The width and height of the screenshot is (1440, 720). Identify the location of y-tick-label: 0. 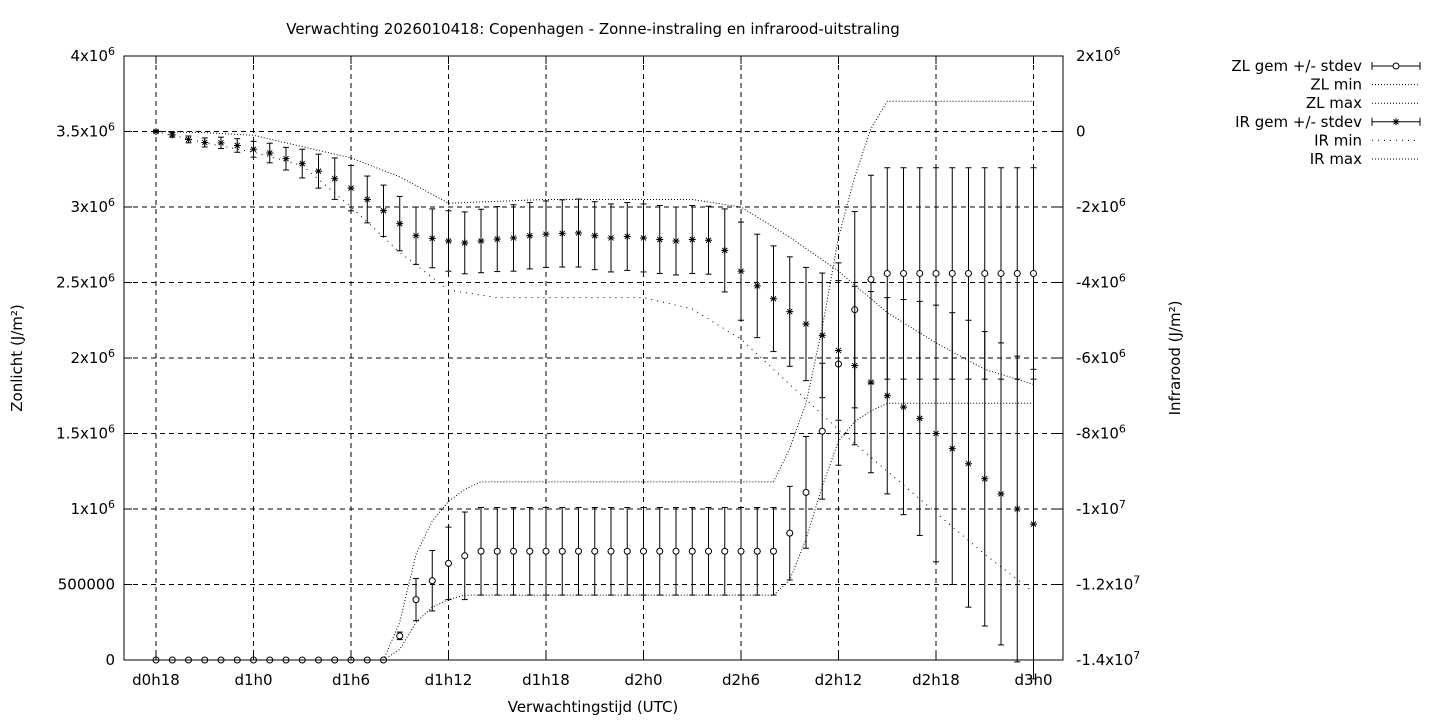
(110, 660).